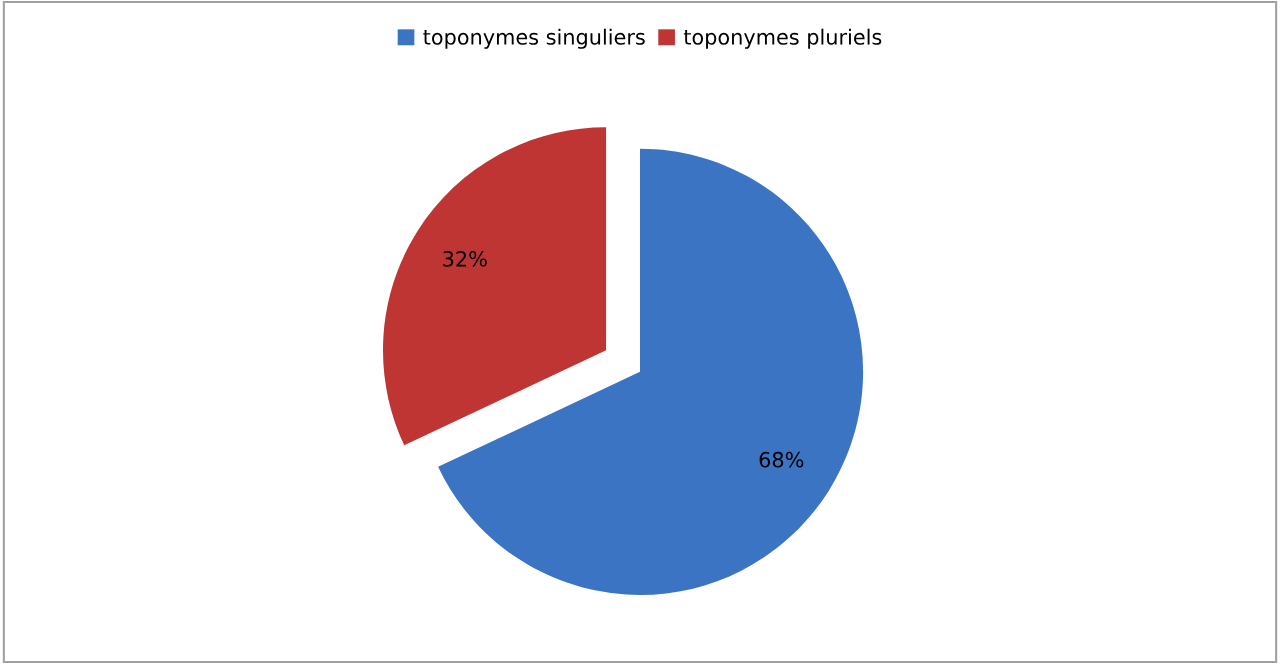  What do you see at coordinates (782, 38) in the screenshot?
I see `legend-label: toponymes pluriels` at bounding box center [782, 38].